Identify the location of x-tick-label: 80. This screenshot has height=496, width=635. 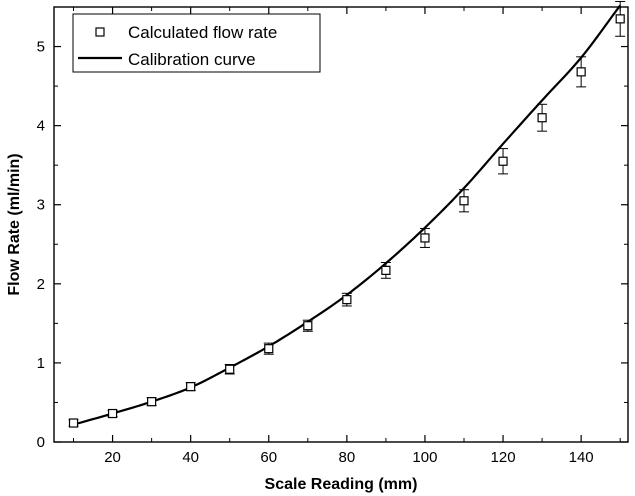
(347, 457).